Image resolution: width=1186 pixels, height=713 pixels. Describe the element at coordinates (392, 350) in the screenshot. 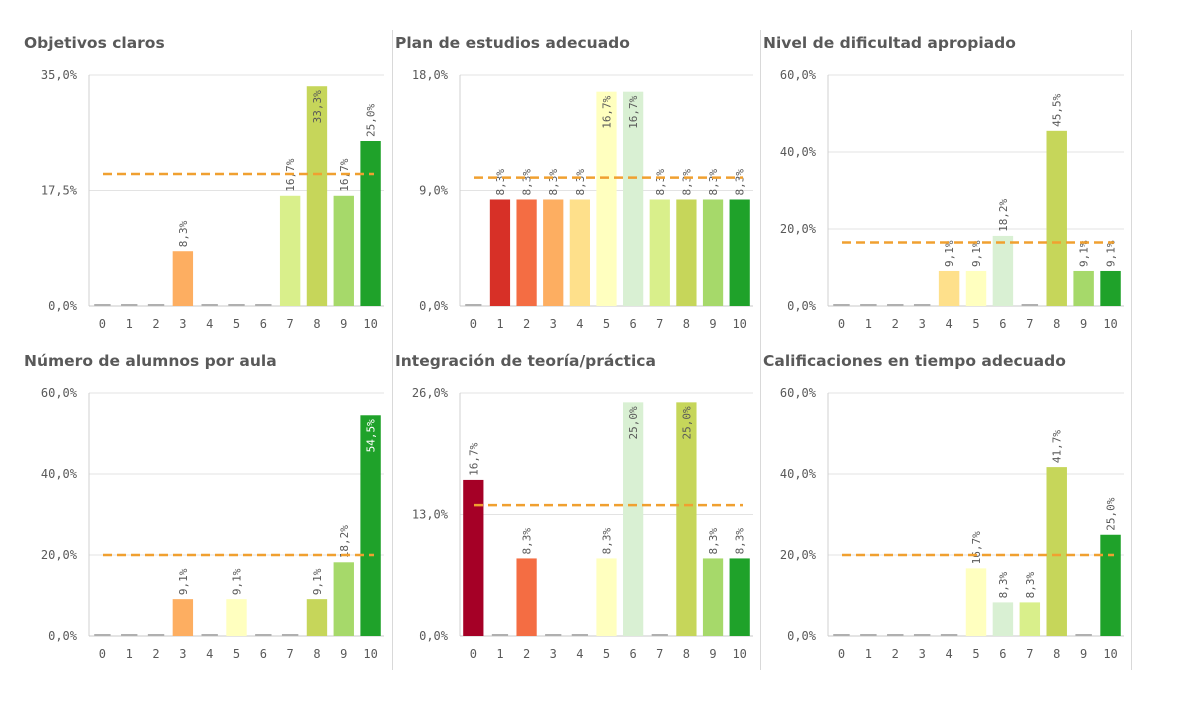

I see `panel-separator` at that location.